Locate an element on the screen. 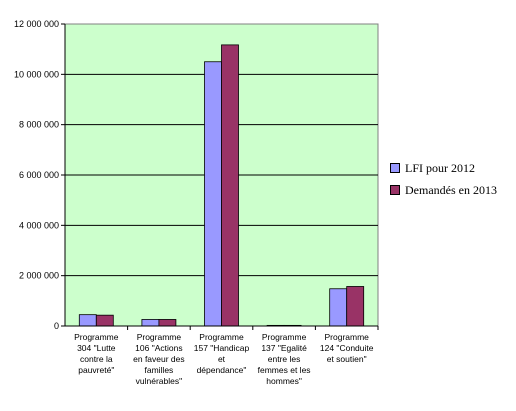 The width and height of the screenshot is (516, 411). x-category-label: Programme 304 "Lutte contre la pauvreté" is located at coordinates (96, 353).